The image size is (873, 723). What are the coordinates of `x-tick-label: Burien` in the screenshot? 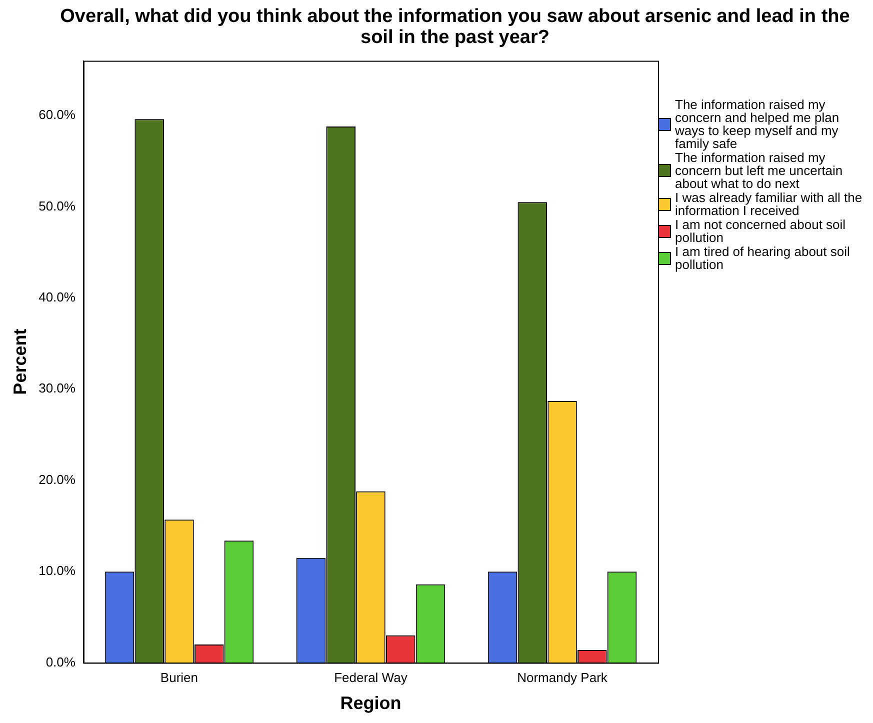 It's located at (179, 678).